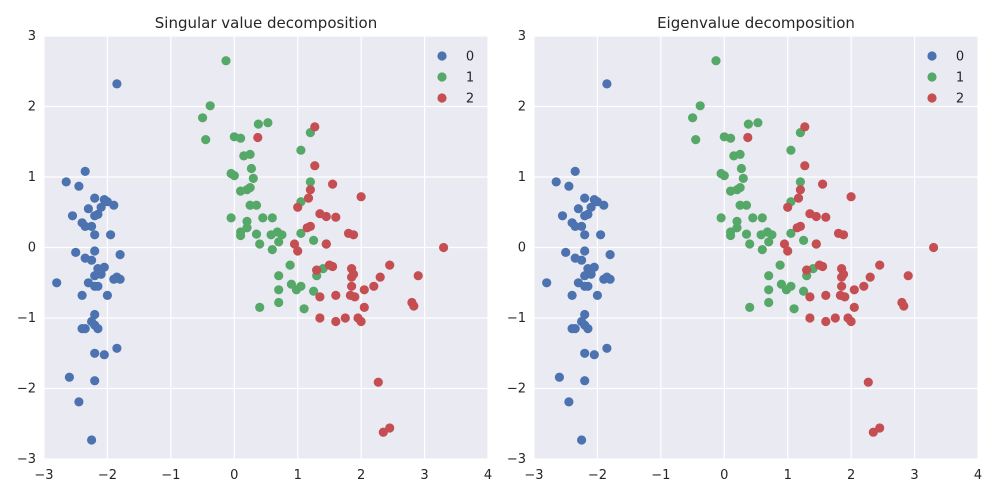 The height and width of the screenshot is (500, 1000). I want to click on legend-label: 0, so click(960, 57).